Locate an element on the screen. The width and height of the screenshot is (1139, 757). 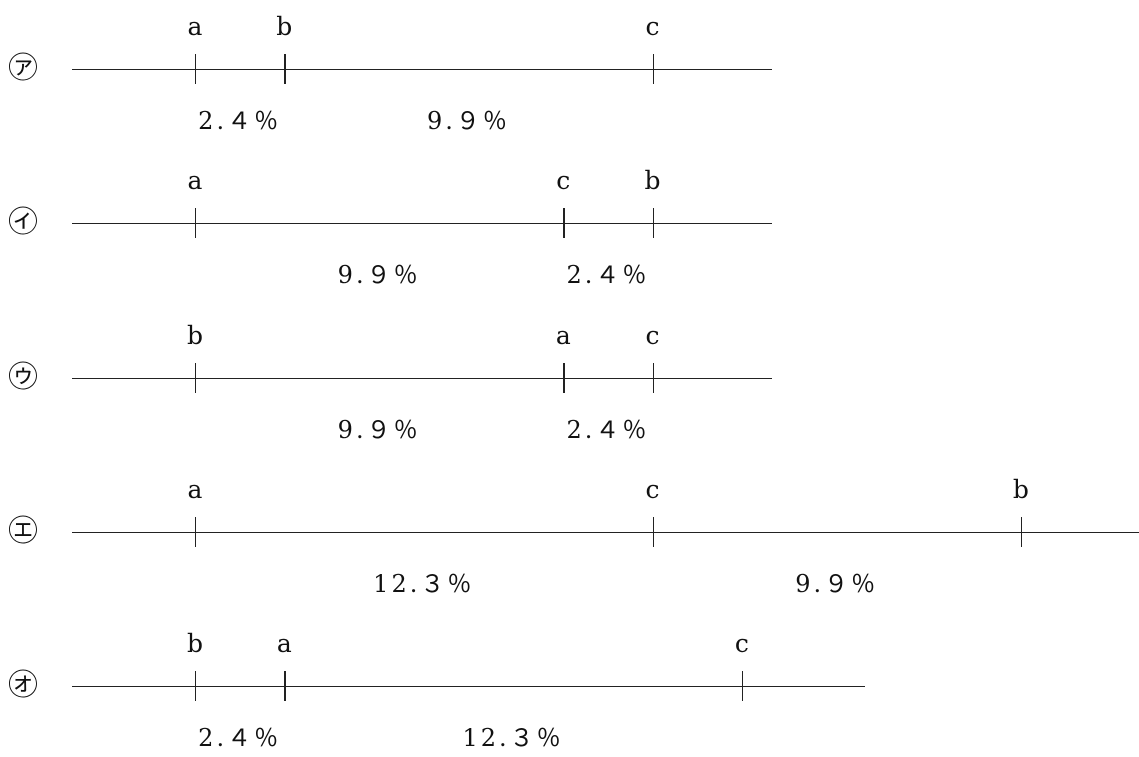
row-marker: ㋒ is located at coordinates (23, 377).